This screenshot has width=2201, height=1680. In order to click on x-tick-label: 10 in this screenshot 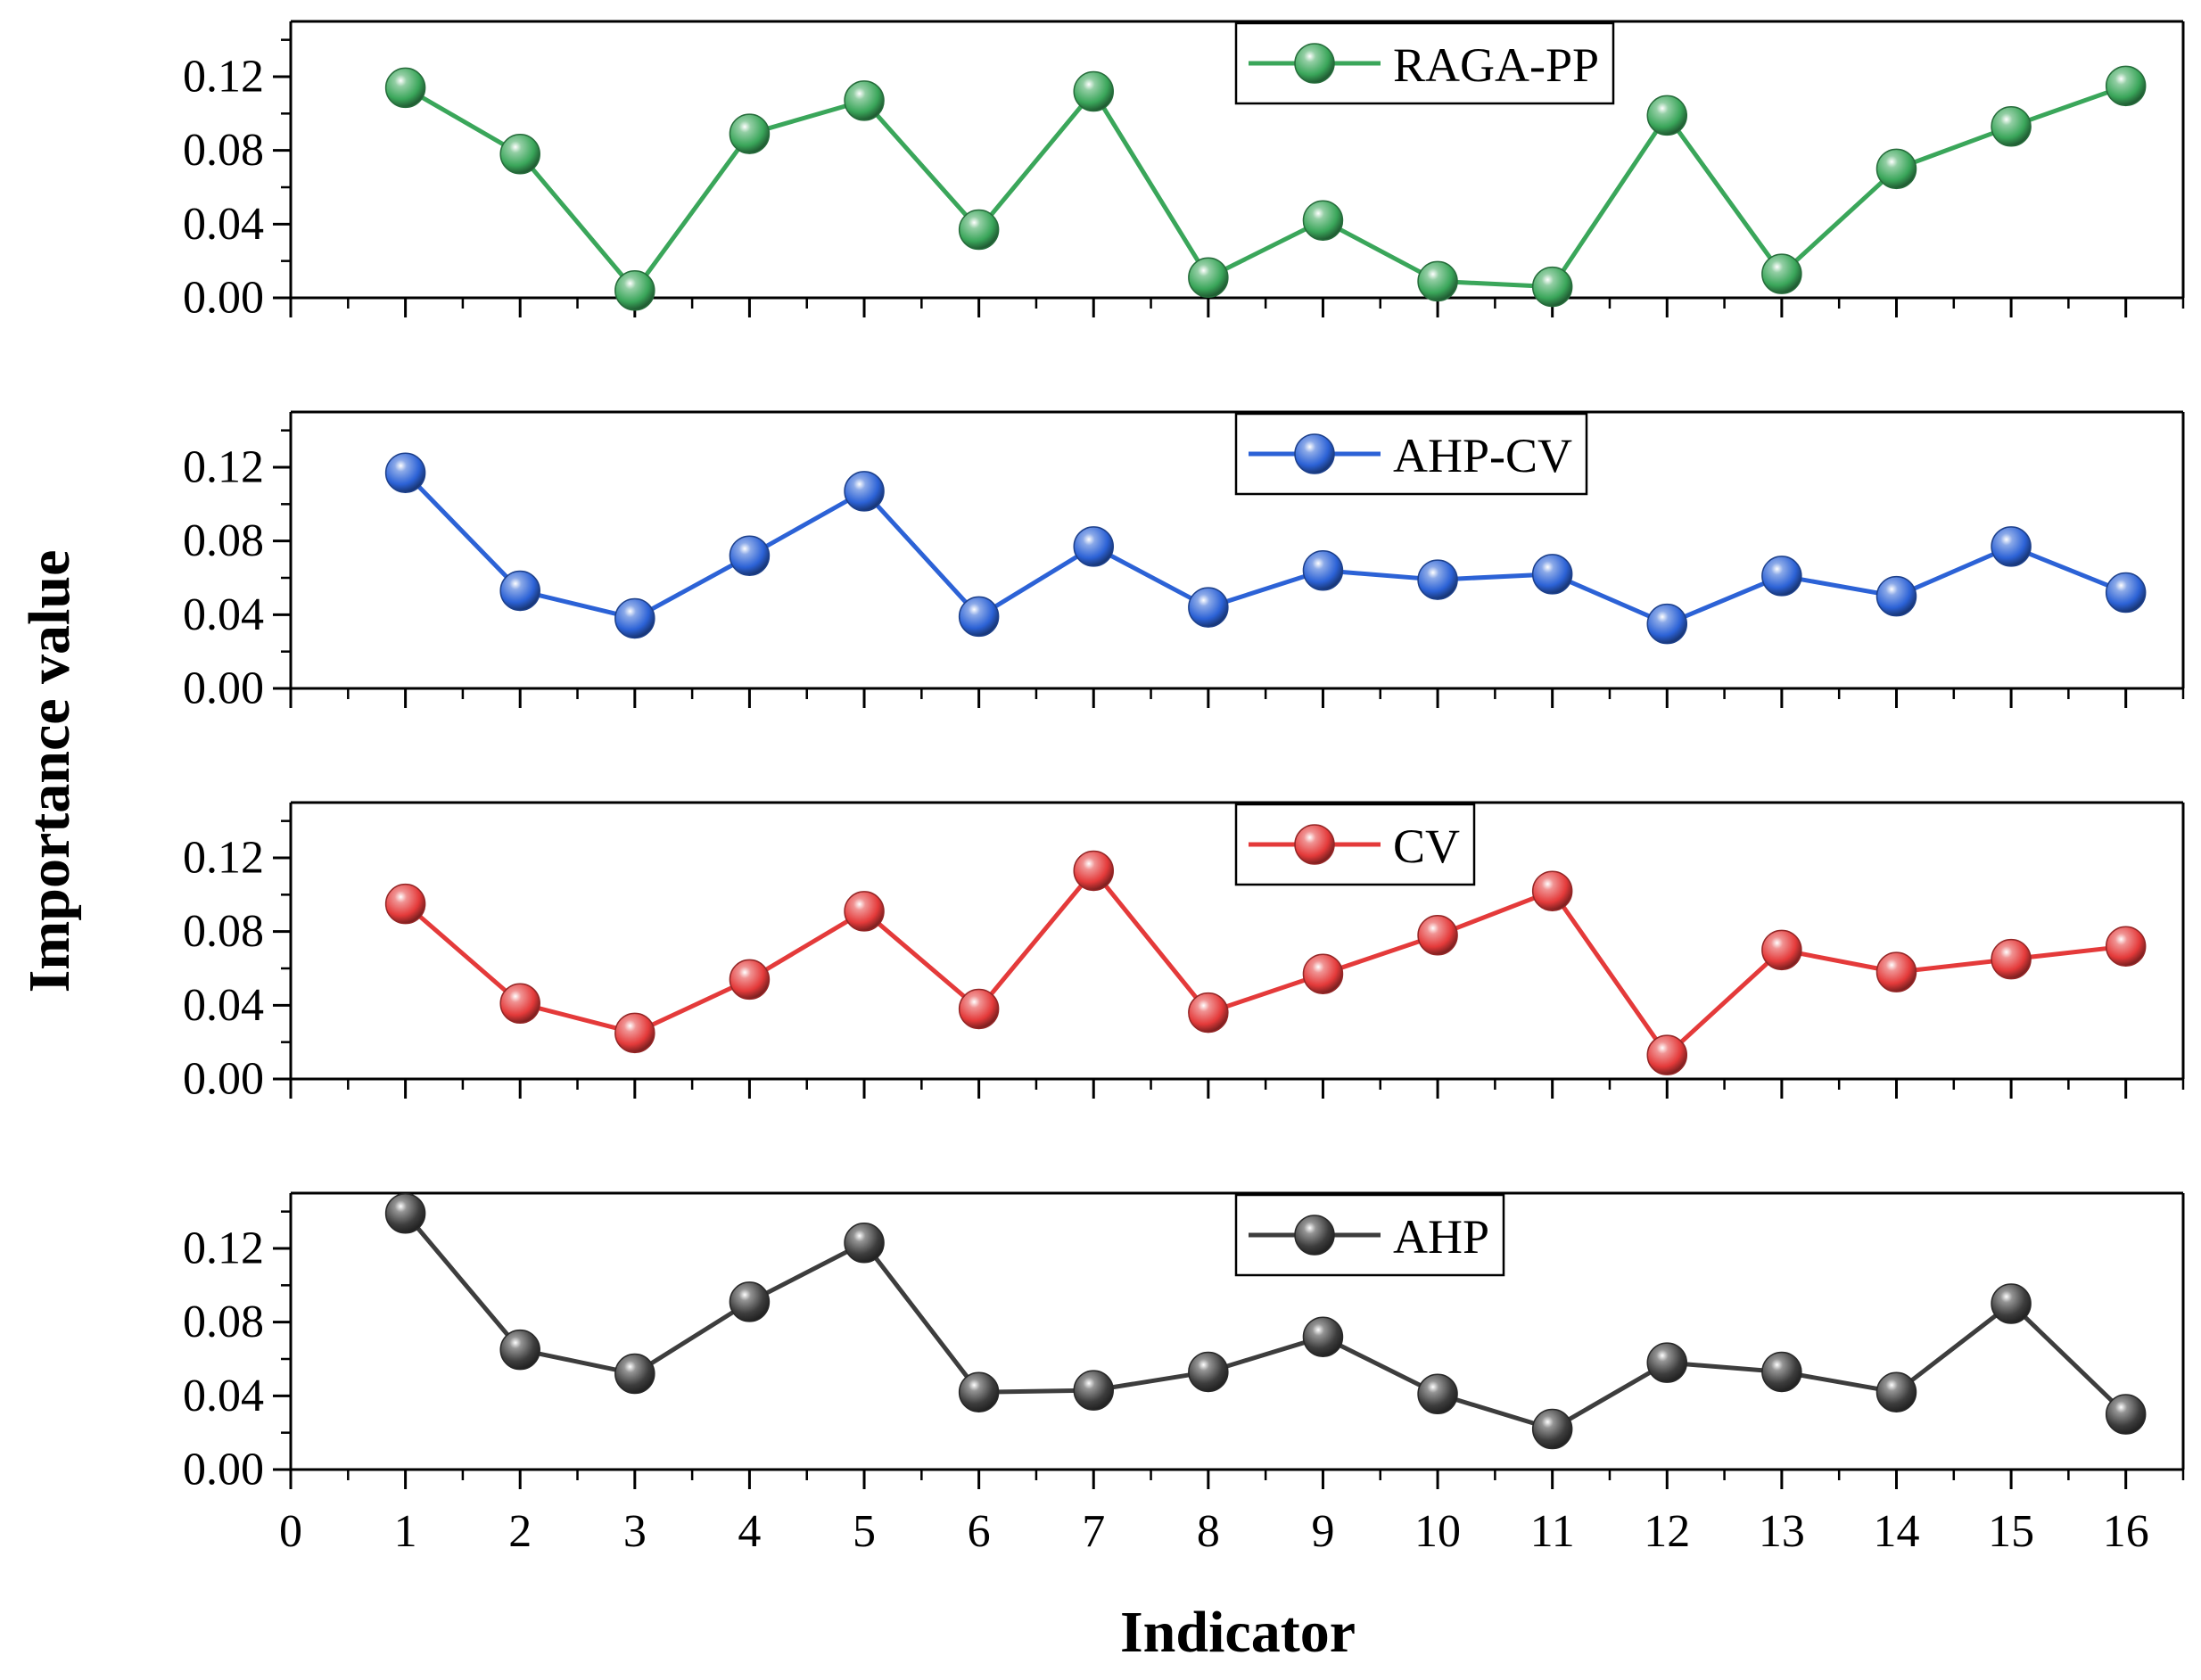, I will do `click(1438, 1531)`.